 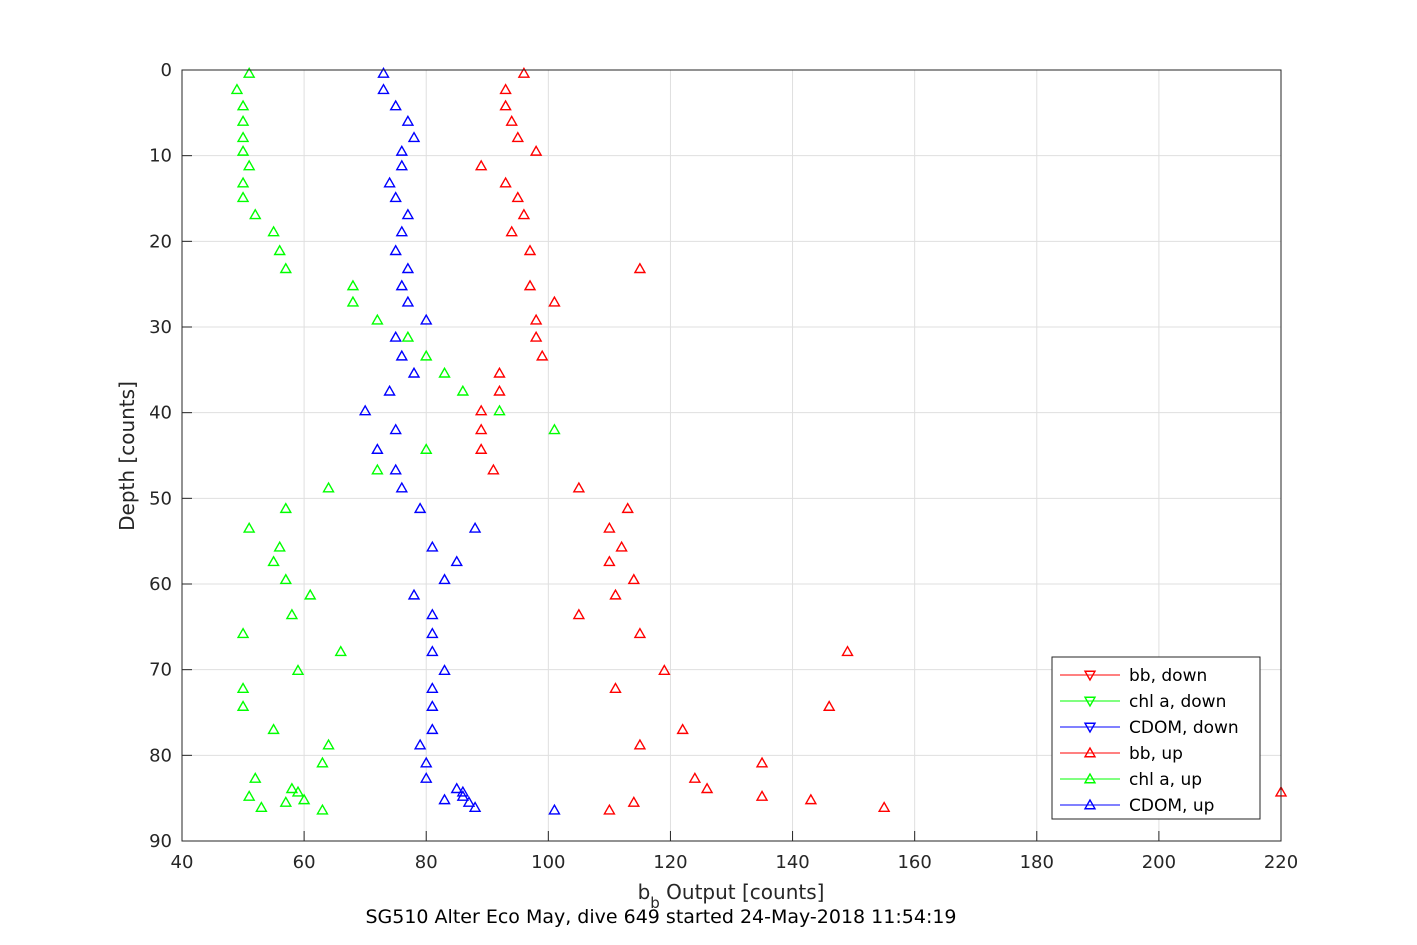 I want to click on x-tick-label: 100, so click(x=548, y=862).